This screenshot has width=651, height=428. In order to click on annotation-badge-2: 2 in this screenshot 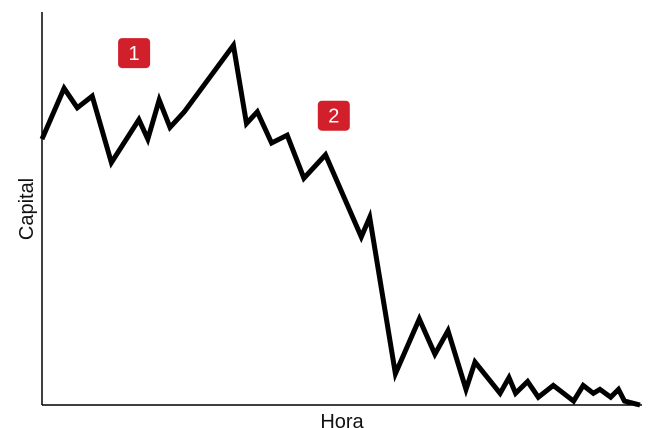, I will do `click(333, 115)`.